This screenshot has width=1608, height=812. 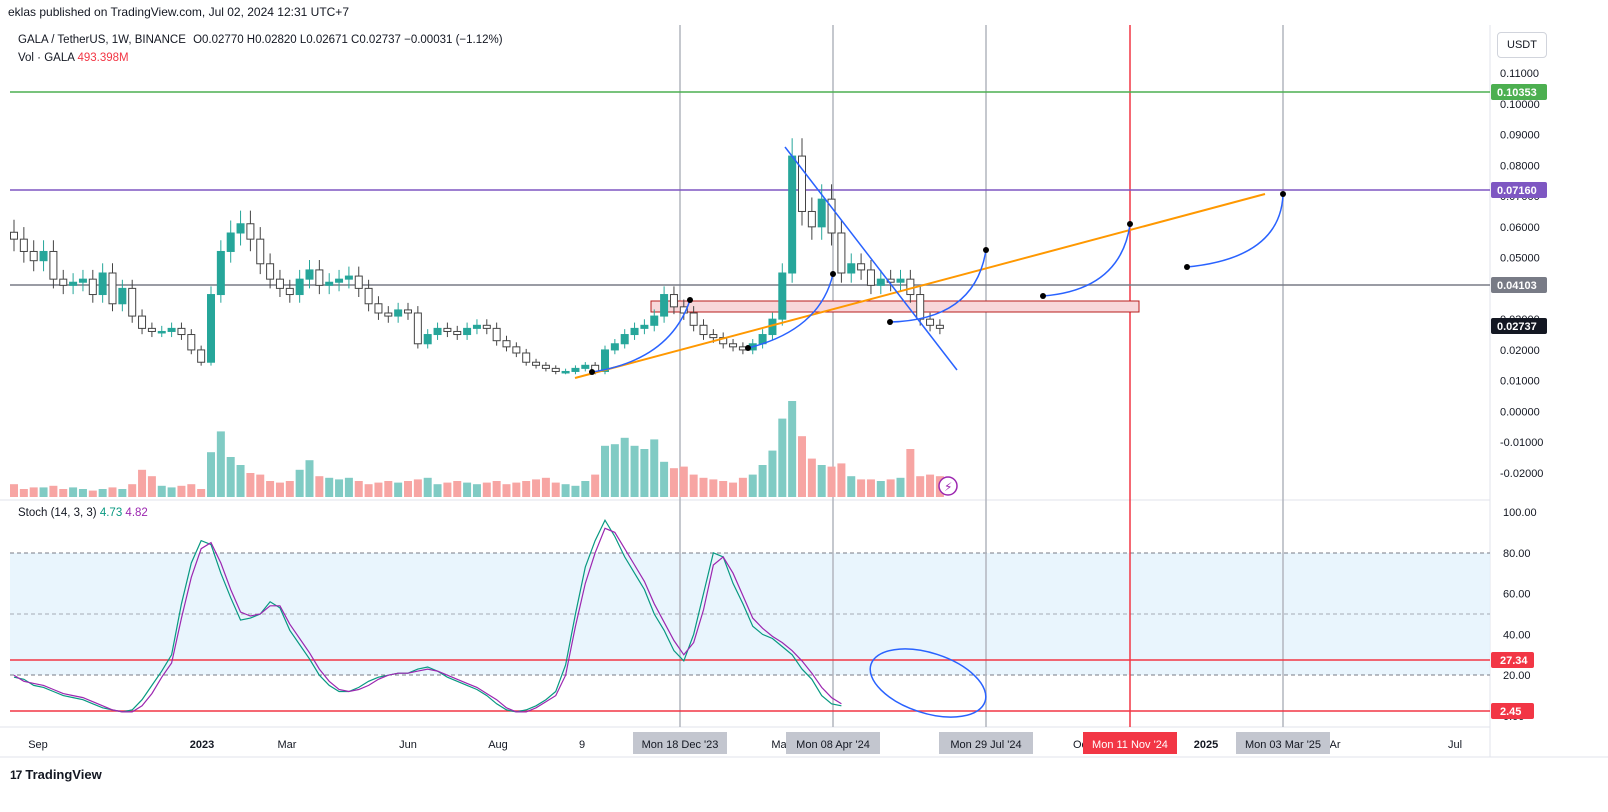 What do you see at coordinates (1455, 745) in the screenshot?
I see `time-tick-label: Jul` at bounding box center [1455, 745].